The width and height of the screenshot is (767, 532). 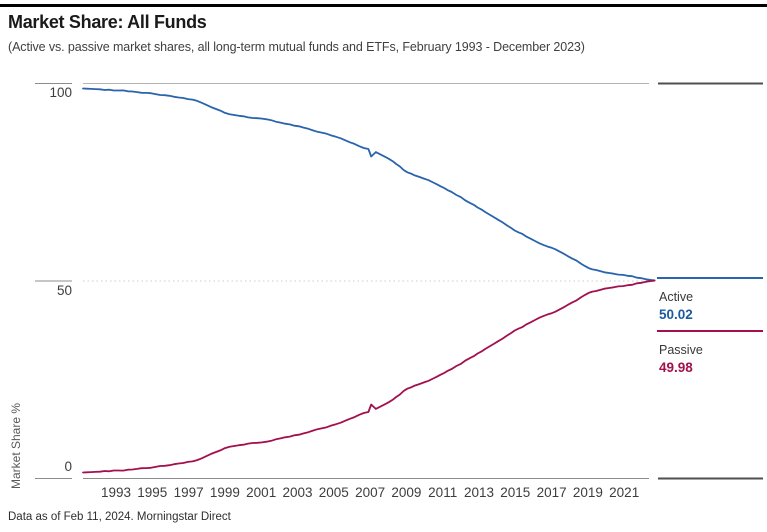 I want to click on top-rule-divider, so click(x=383, y=5).